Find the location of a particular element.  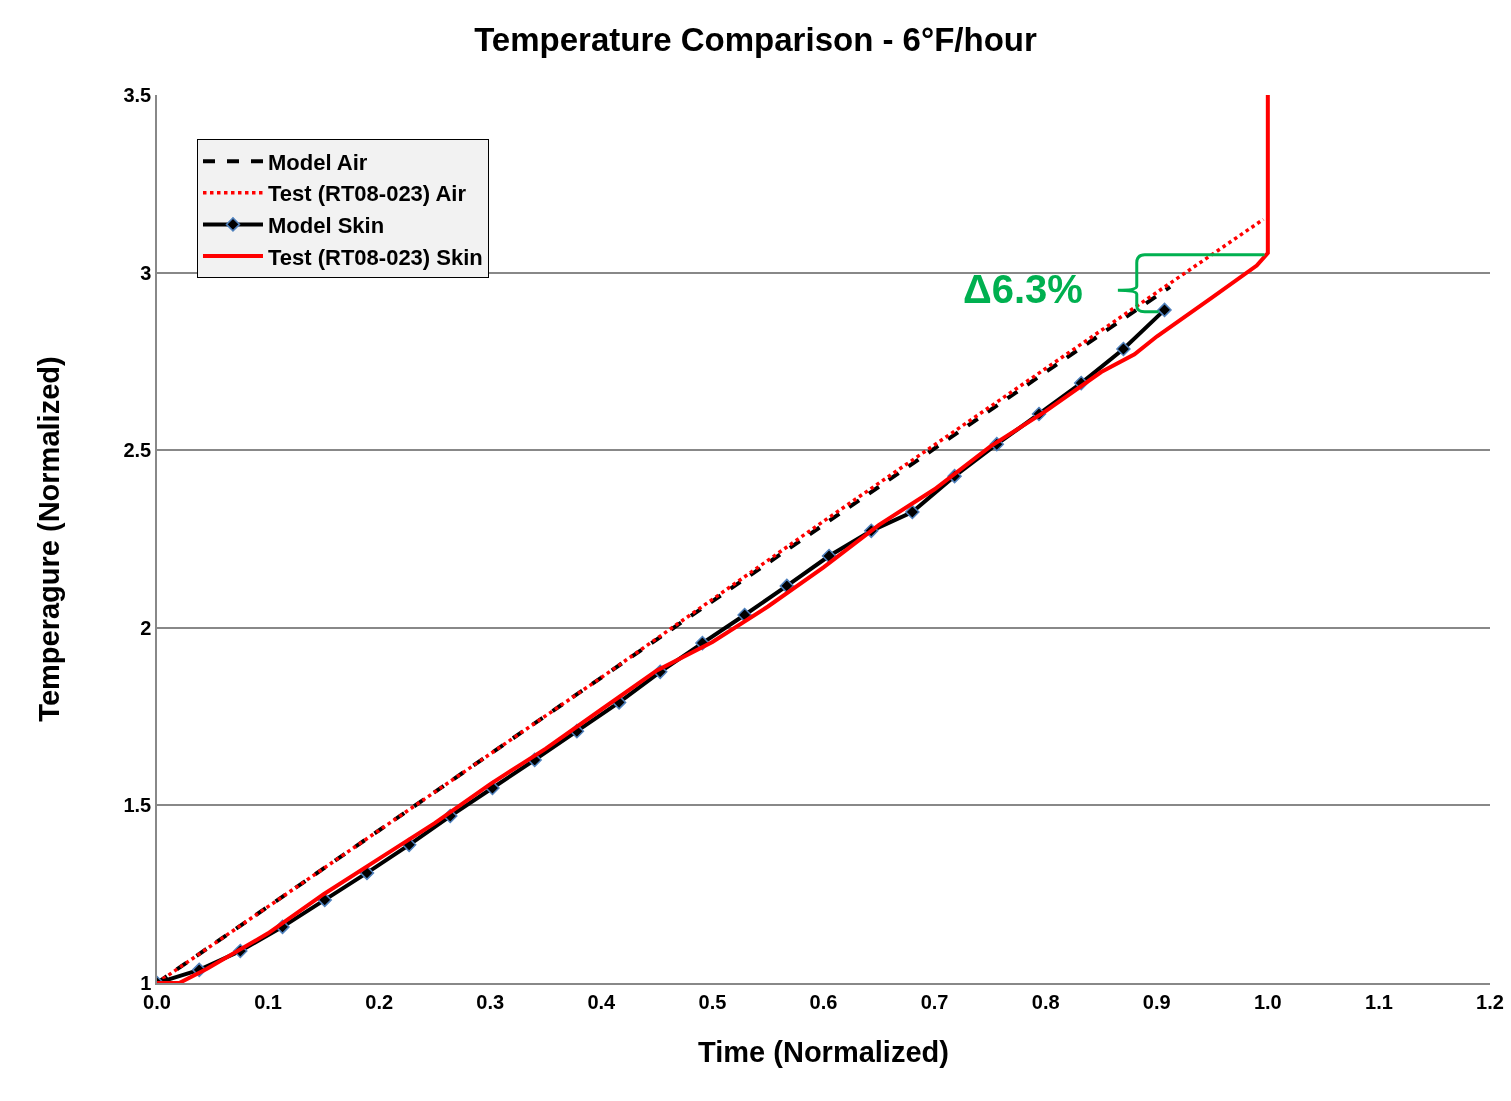

x-tick-label: 1.1 is located at coordinates (1379, 1001).